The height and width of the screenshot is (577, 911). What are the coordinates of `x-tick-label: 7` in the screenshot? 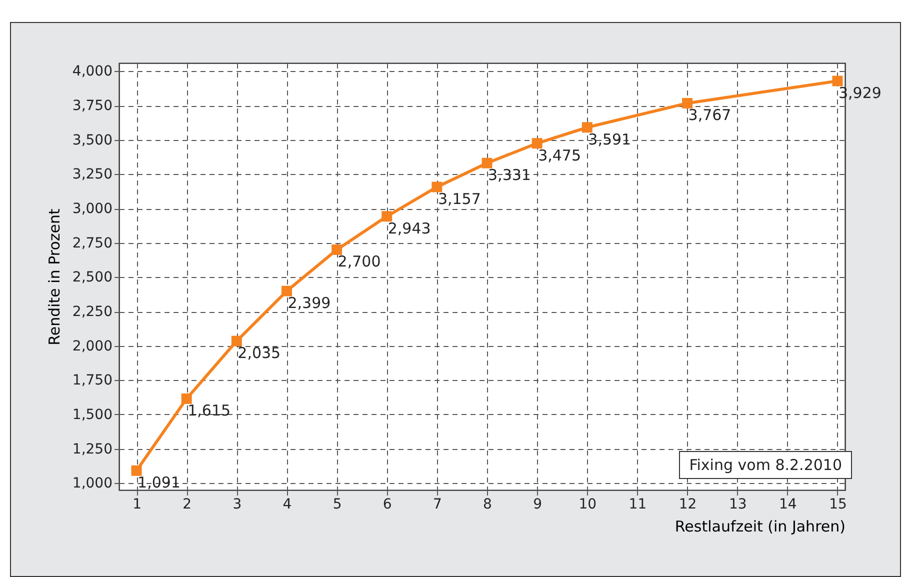 It's located at (437, 504).